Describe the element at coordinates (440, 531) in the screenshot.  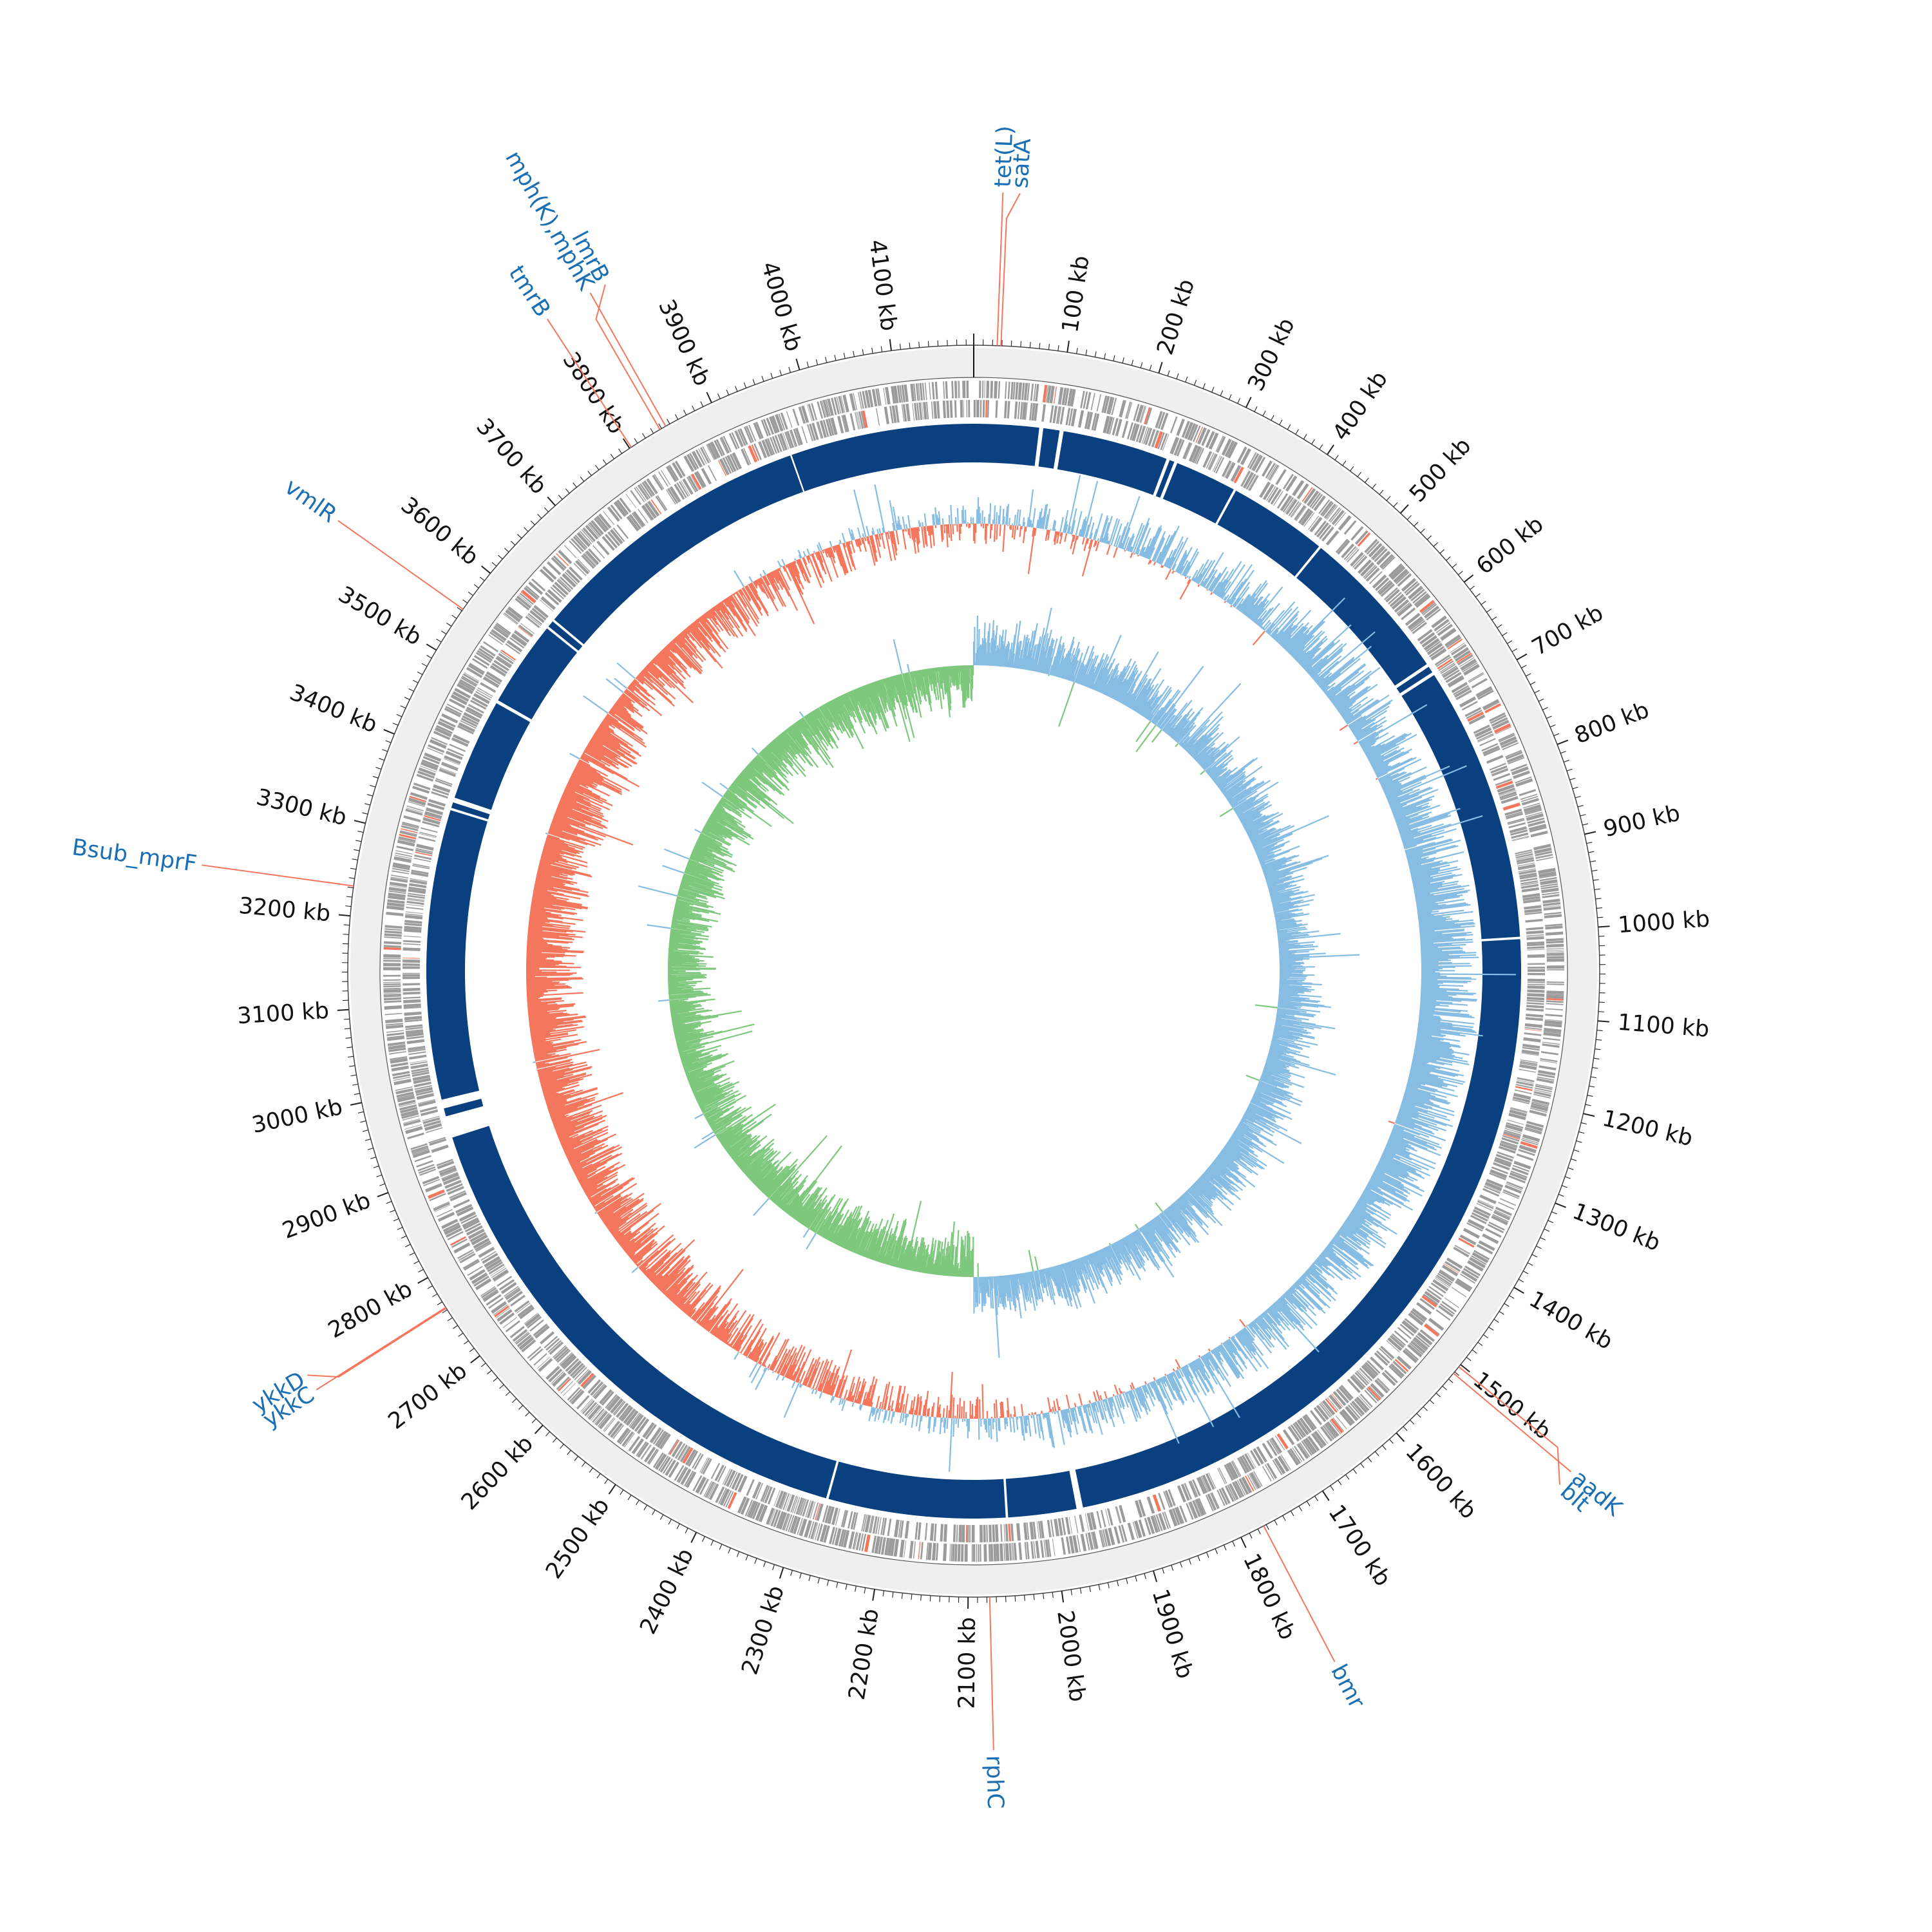
I see `tick-label: 3600 kb` at that location.